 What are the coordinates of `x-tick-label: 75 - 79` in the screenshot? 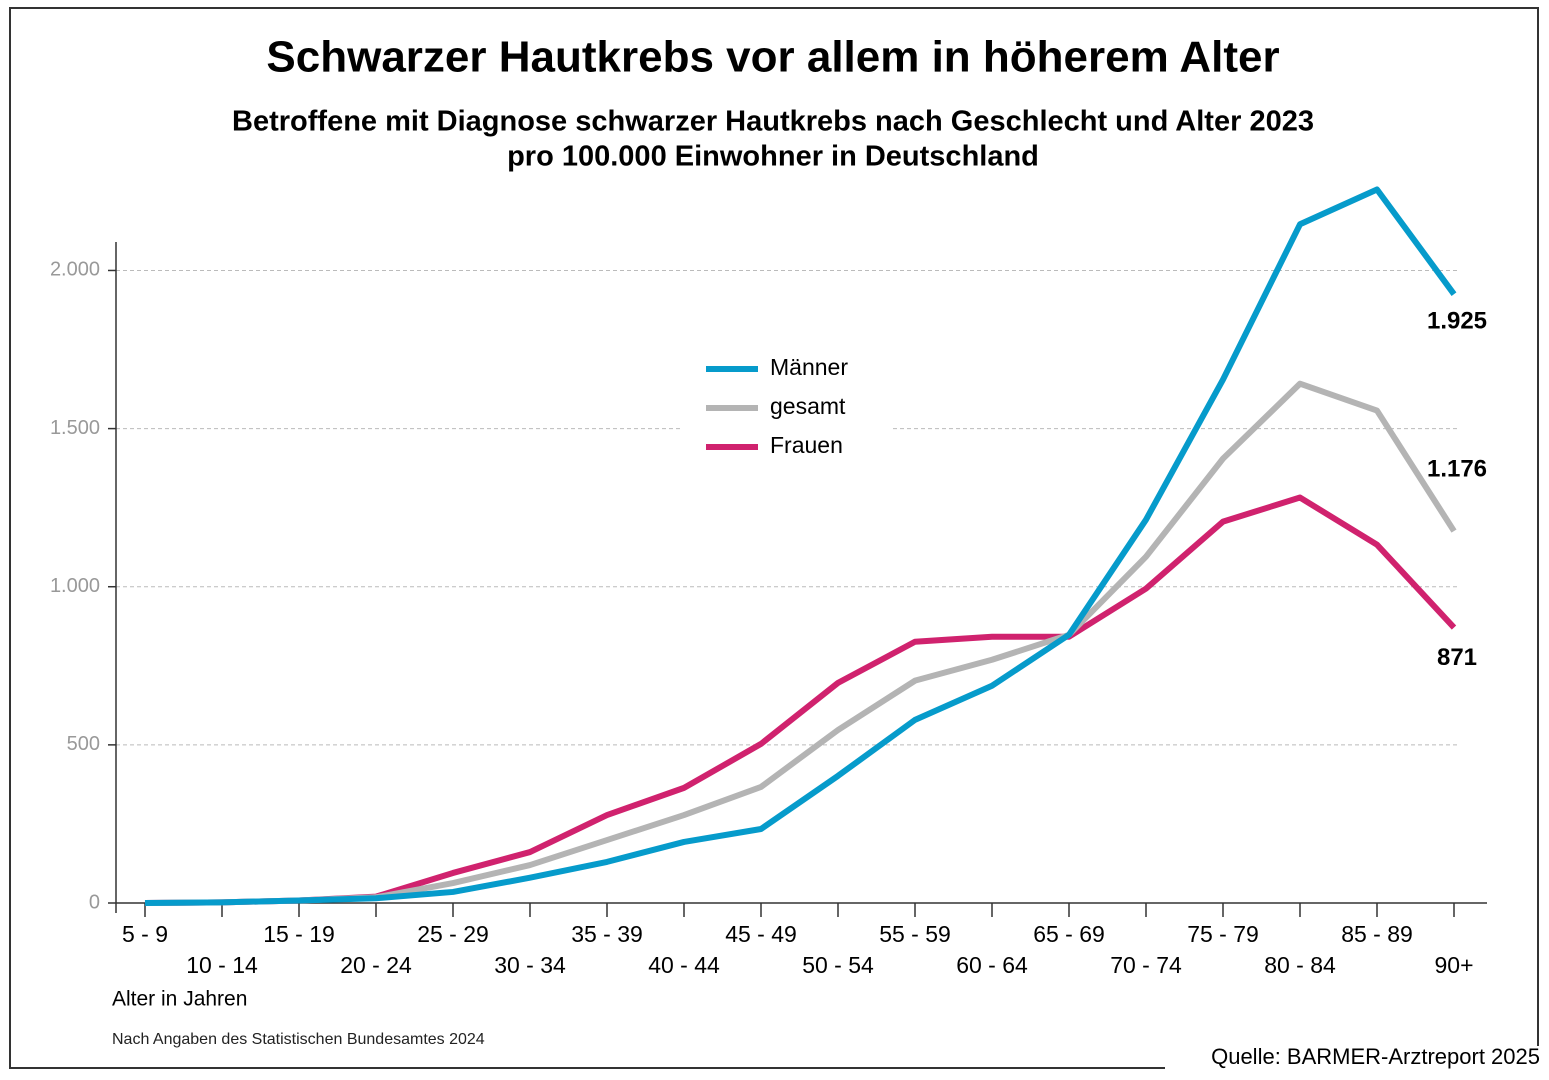 It's located at (1223, 934).